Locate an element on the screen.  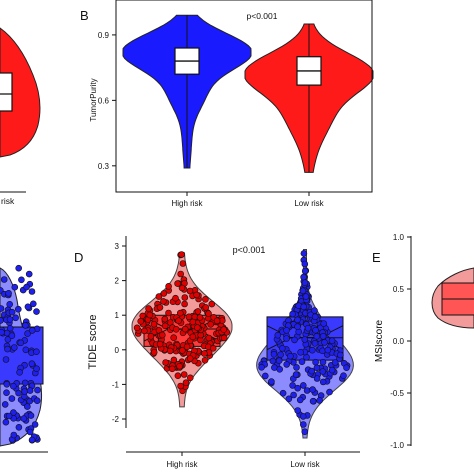
panel-d-letter: D is located at coordinates (78, 257).